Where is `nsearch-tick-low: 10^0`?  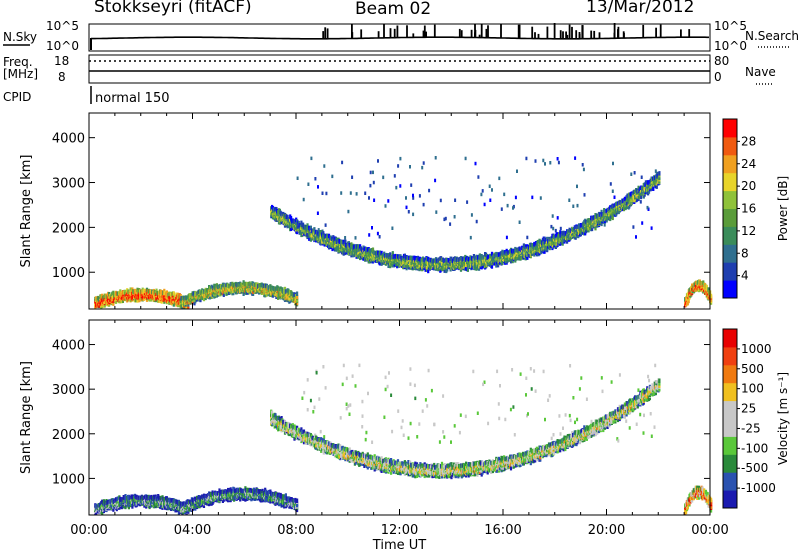
nsearch-tick-low: 10^0 is located at coordinates (730, 46).